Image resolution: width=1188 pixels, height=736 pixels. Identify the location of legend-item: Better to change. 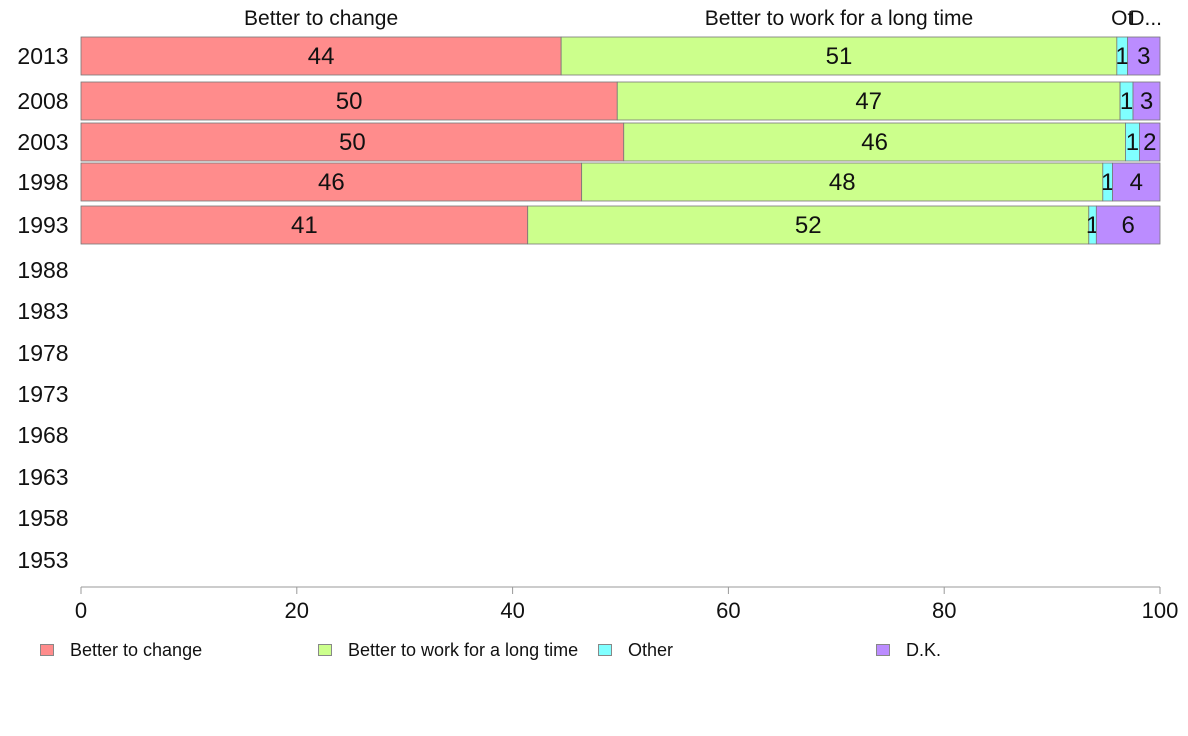
(121, 650).